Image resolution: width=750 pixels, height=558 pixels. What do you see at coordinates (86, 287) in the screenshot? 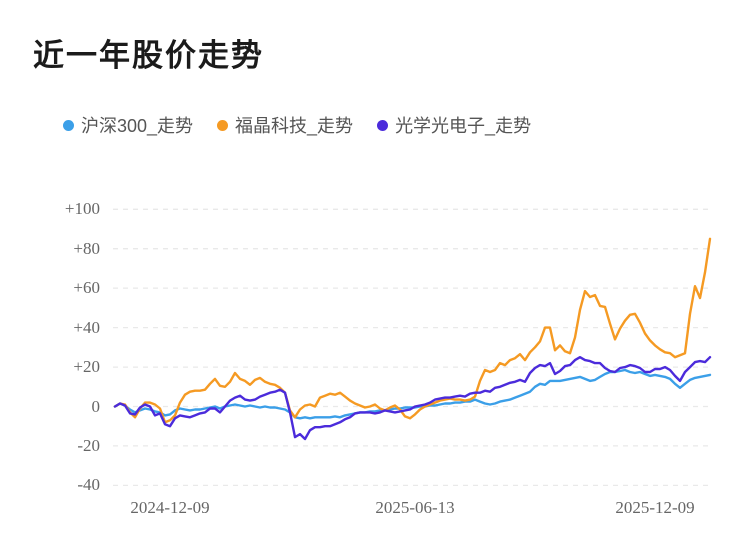
I see `y-axis-tick-label: +60` at bounding box center [86, 287].